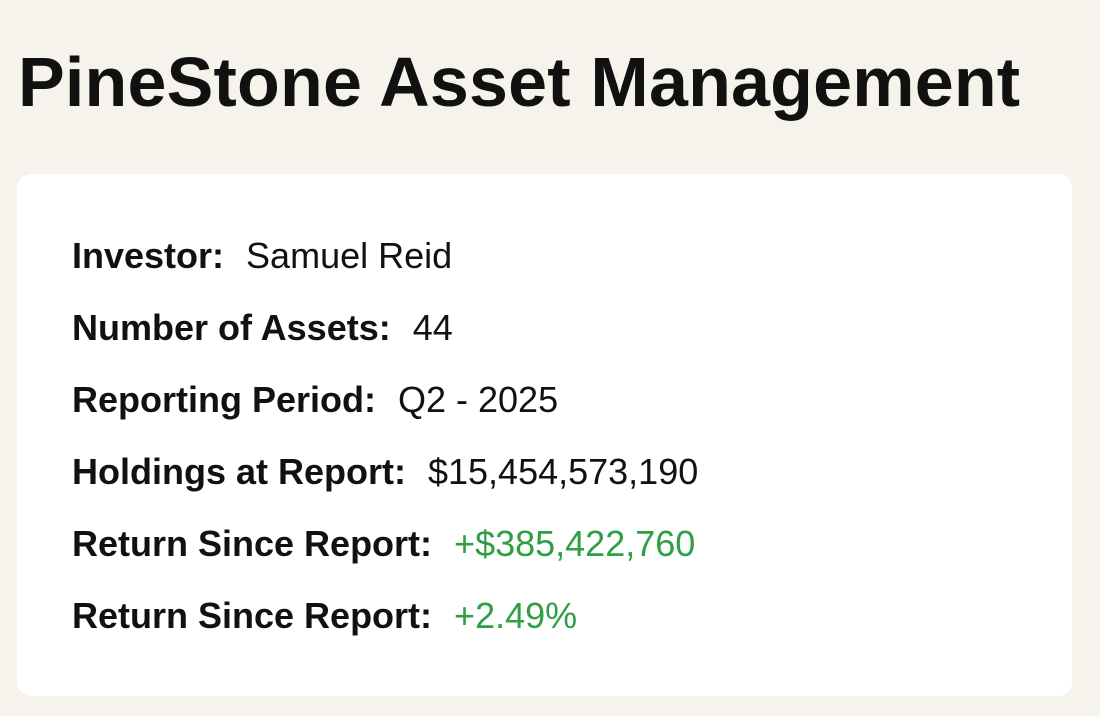 This screenshot has width=1100, height=716. I want to click on holdings-at-report-label: Holdings at Report:, so click(239, 471).